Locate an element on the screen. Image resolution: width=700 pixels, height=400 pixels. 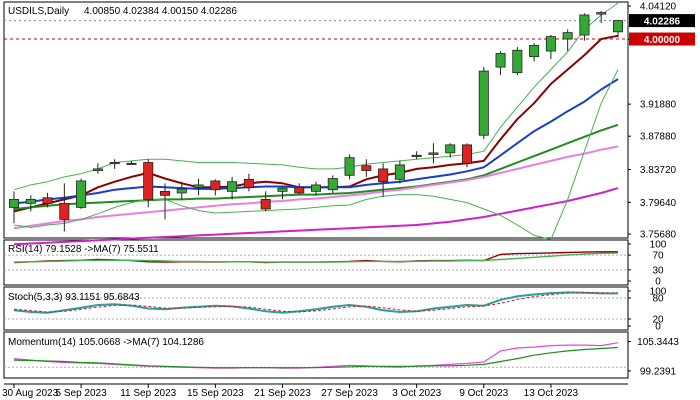
price-axis-tick-label: 4.04120 is located at coordinates (658, 7).